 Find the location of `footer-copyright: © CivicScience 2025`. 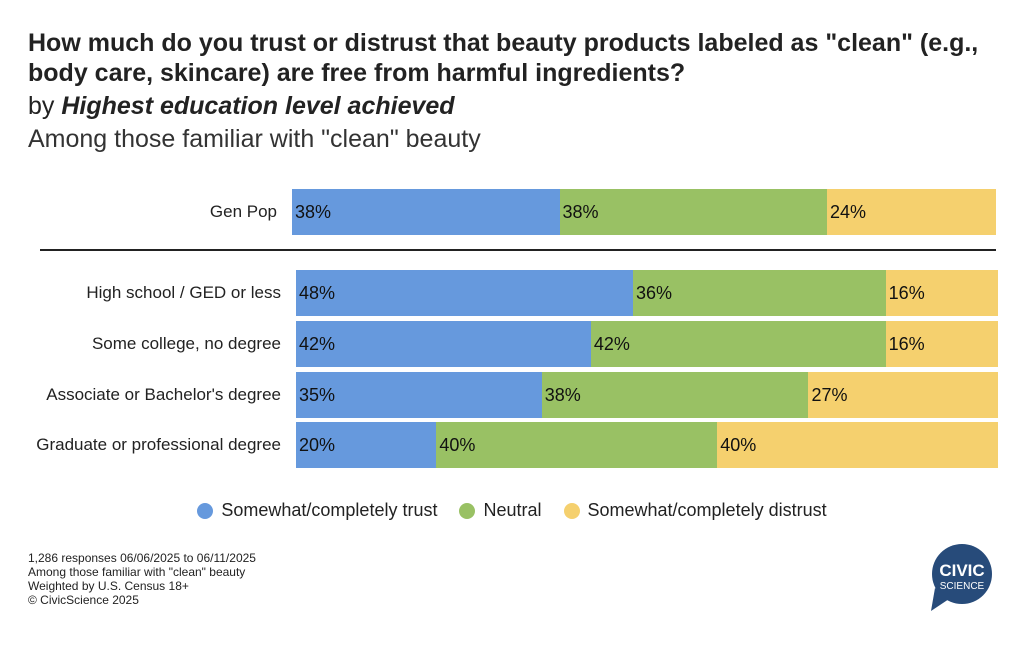

footer-copyright: © CivicScience 2025 is located at coordinates (83, 600).